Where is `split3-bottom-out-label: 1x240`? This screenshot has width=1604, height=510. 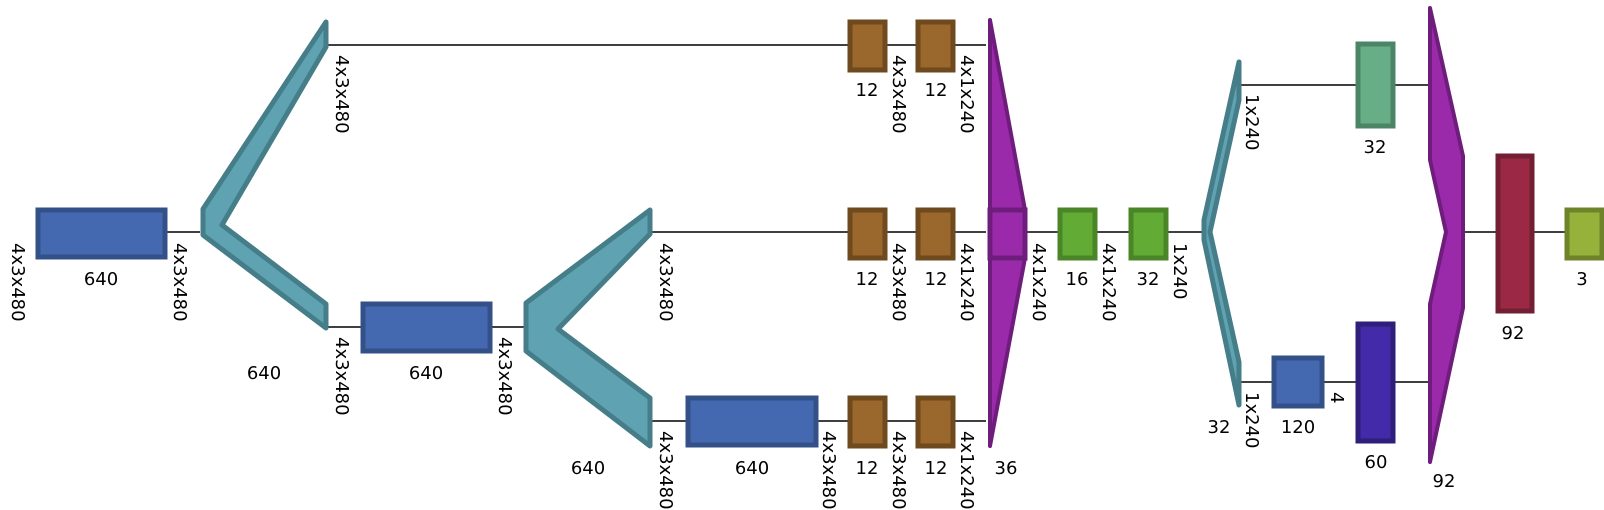
split3-bottom-out-label: 1x240 is located at coordinates (1251, 420).